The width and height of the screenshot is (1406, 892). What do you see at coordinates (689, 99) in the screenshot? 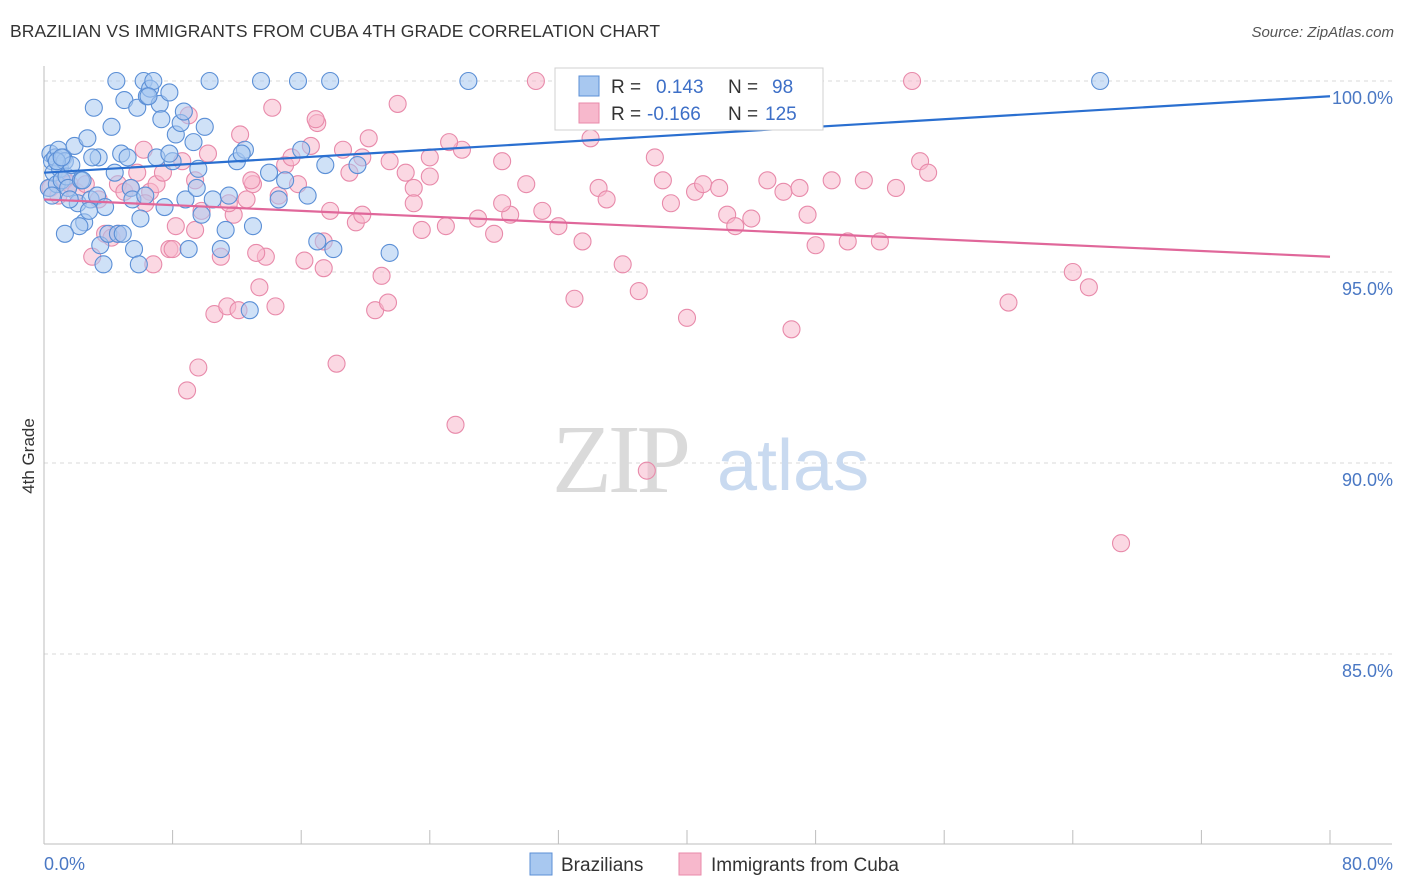
I see `stats-legend: R = 0.143 N = 98 R = -0.166 N = 125` at bounding box center [689, 99].